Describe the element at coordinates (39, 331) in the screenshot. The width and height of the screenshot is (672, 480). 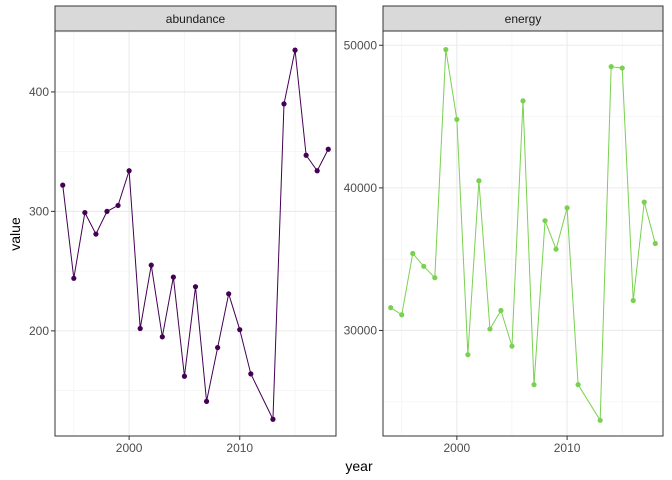
I see `y-tick-label: 200` at that location.